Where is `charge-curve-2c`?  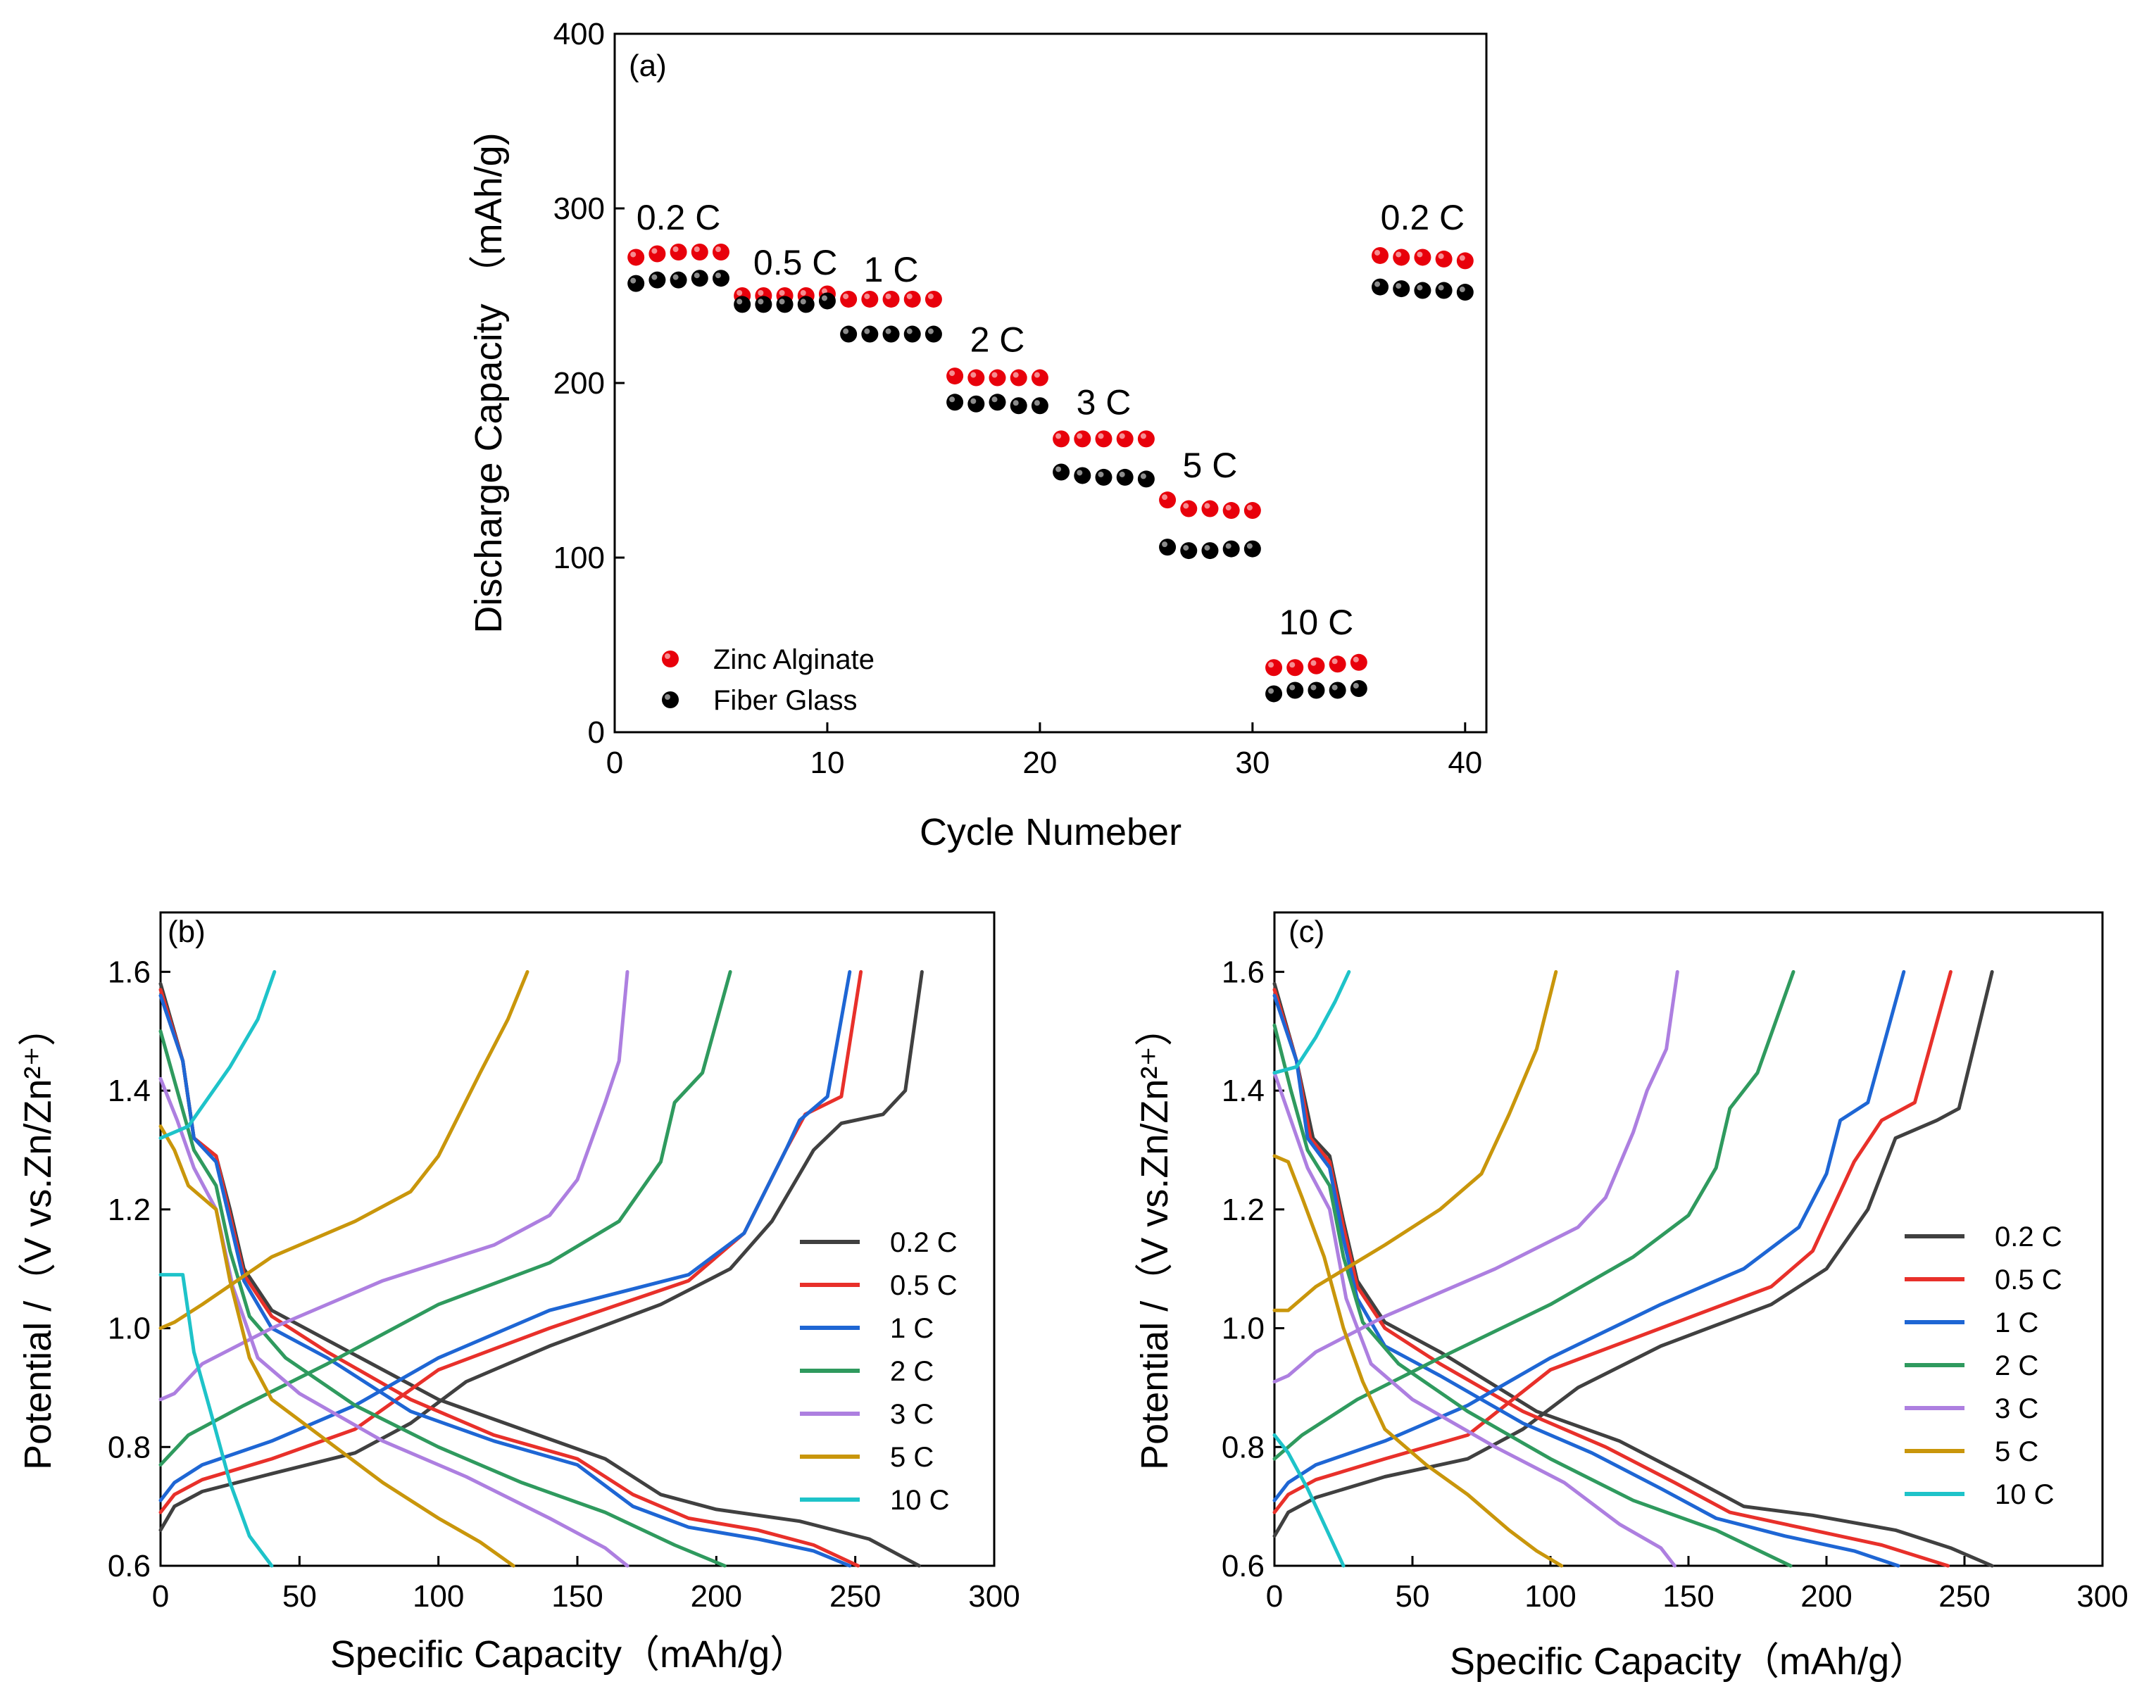 charge-curve-2c is located at coordinates (445, 1218).